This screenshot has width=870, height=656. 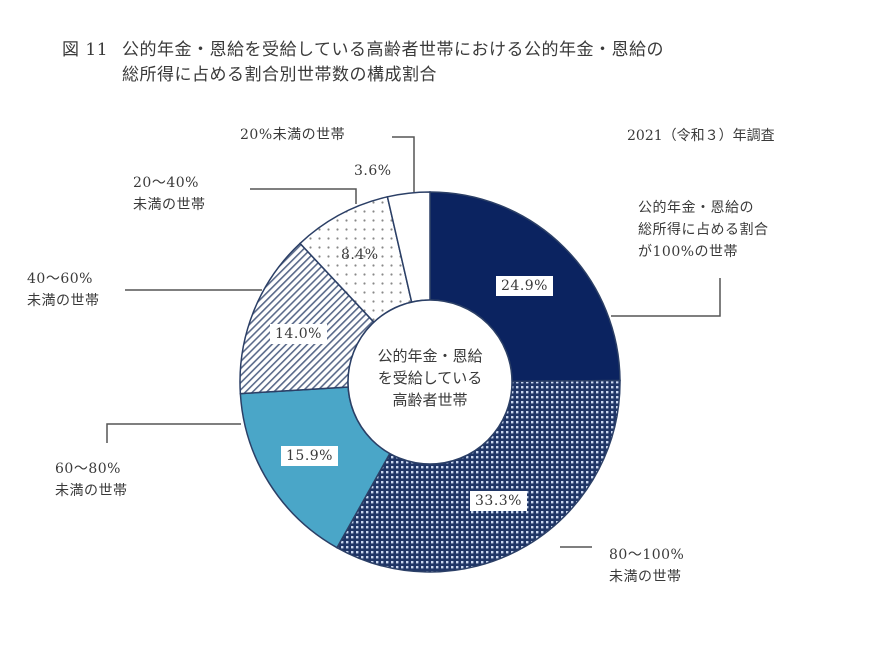 I want to click on category-label-0-20: 20%未満の世帯, so click(x=292, y=135).